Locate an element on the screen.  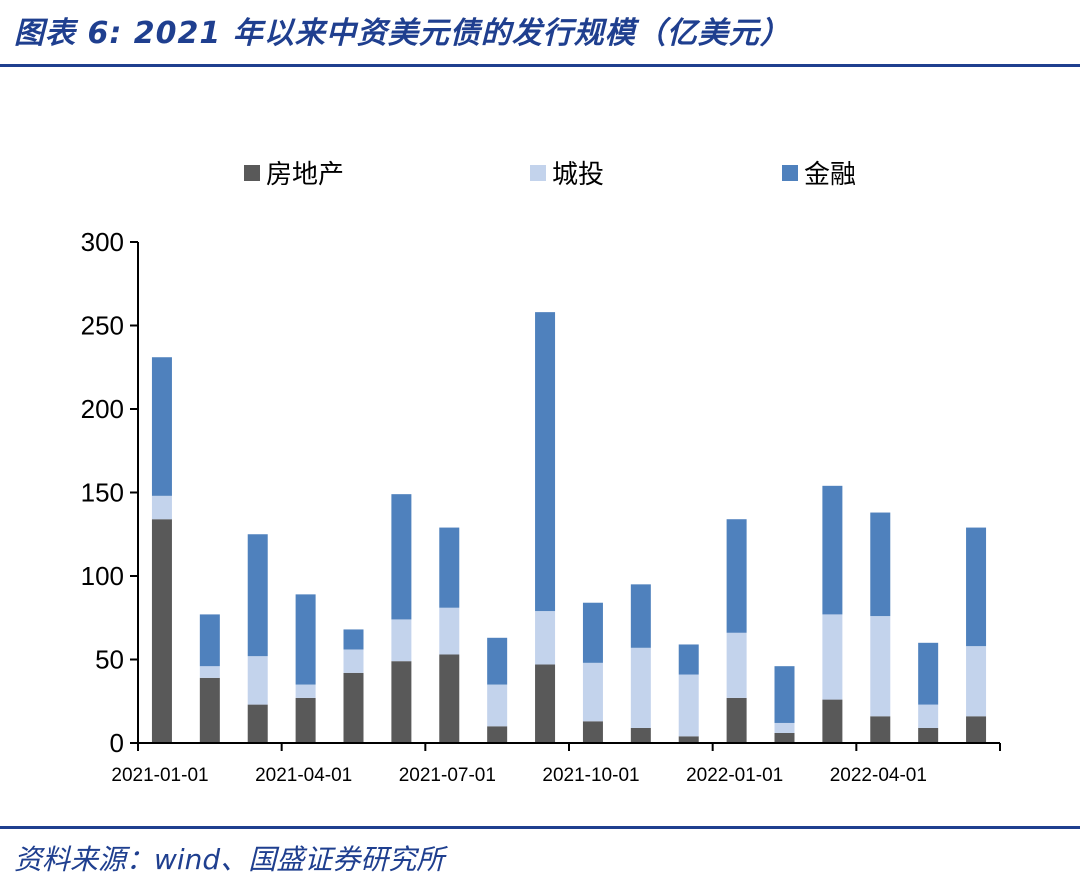
y-tick-label: 150 is located at coordinates (102, 493).